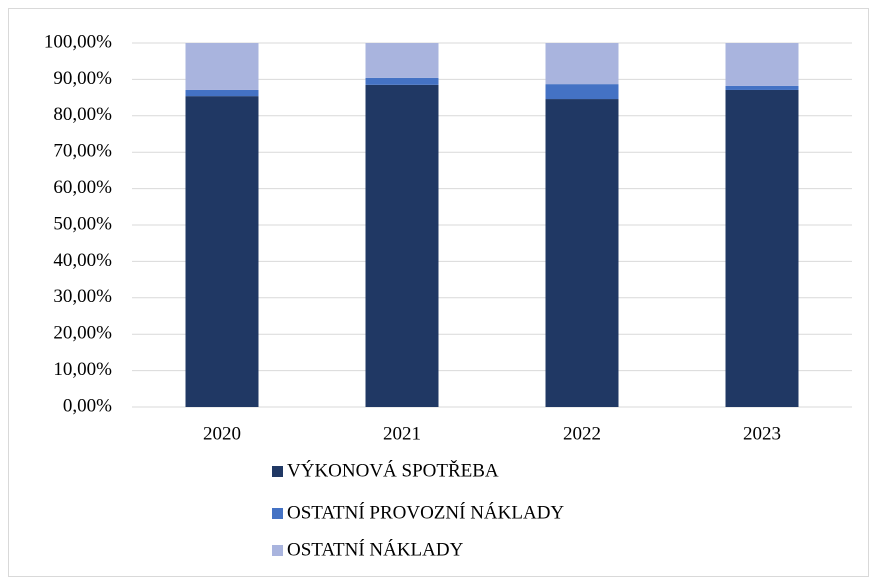 The width and height of the screenshot is (870, 578). Describe the element at coordinates (82, 187) in the screenshot. I see `y-tick-label: 60,00%` at that location.